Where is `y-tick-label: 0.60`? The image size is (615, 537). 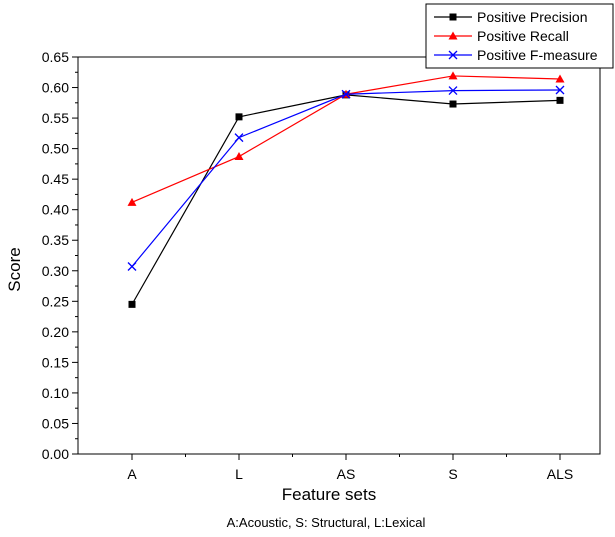 y-tick-label: 0.60 is located at coordinates (55, 88).